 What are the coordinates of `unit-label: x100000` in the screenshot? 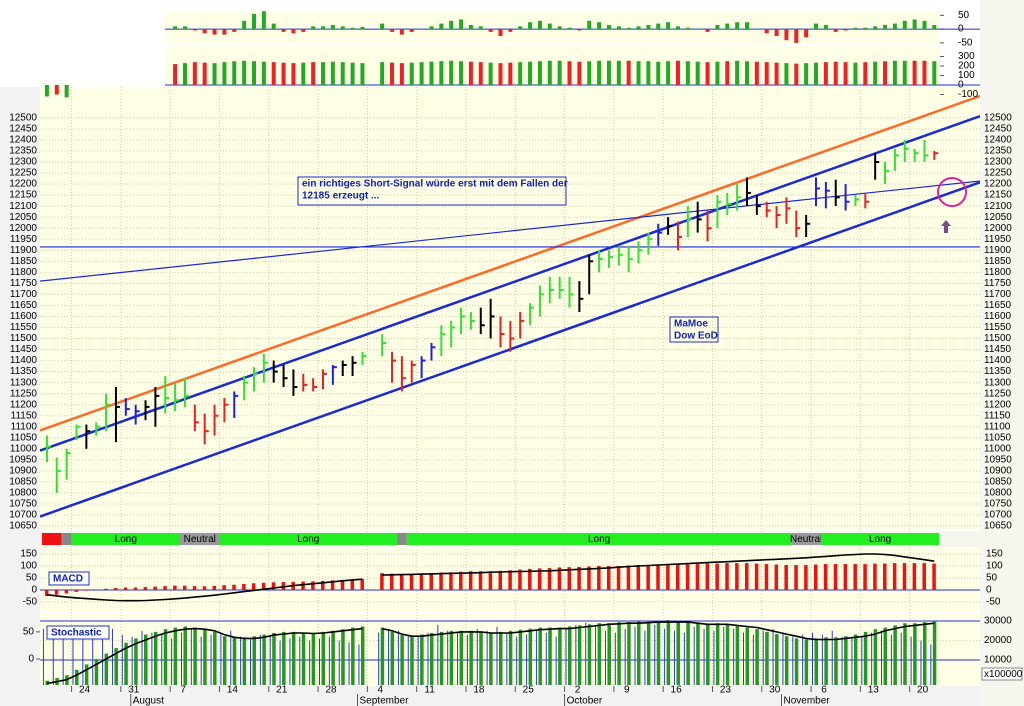 It's located at (1003, 674).